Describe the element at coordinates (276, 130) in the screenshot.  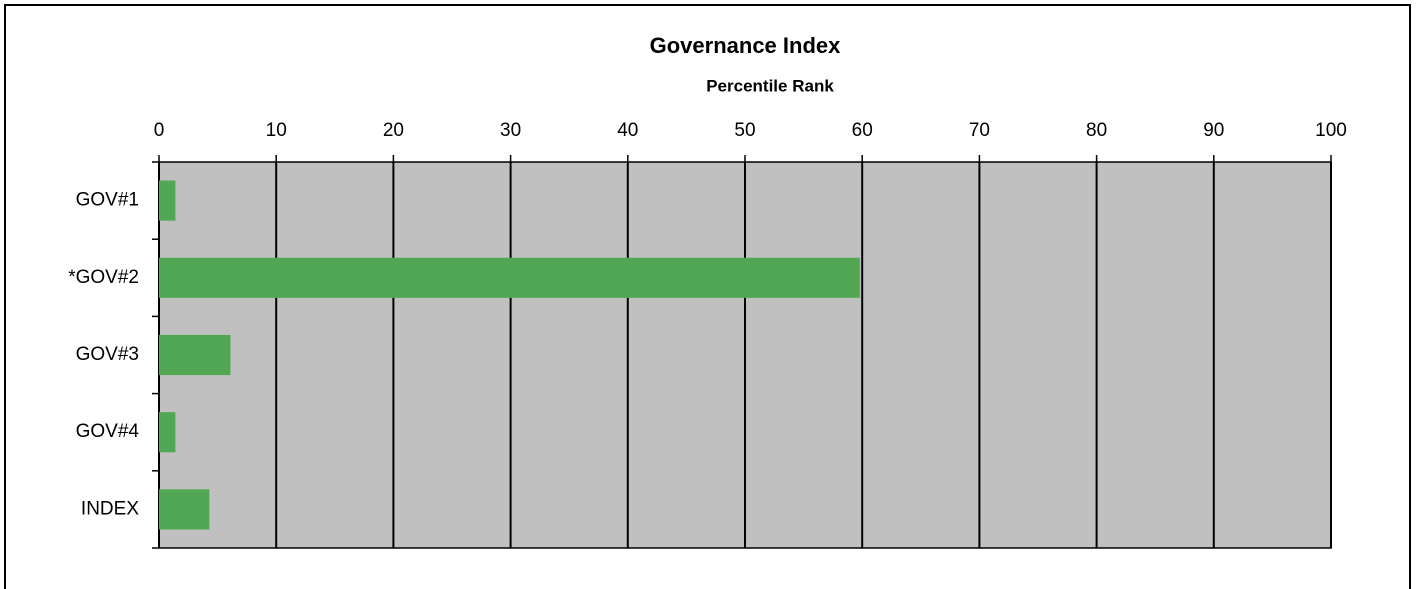
I see `x-tick-label: 10` at that location.